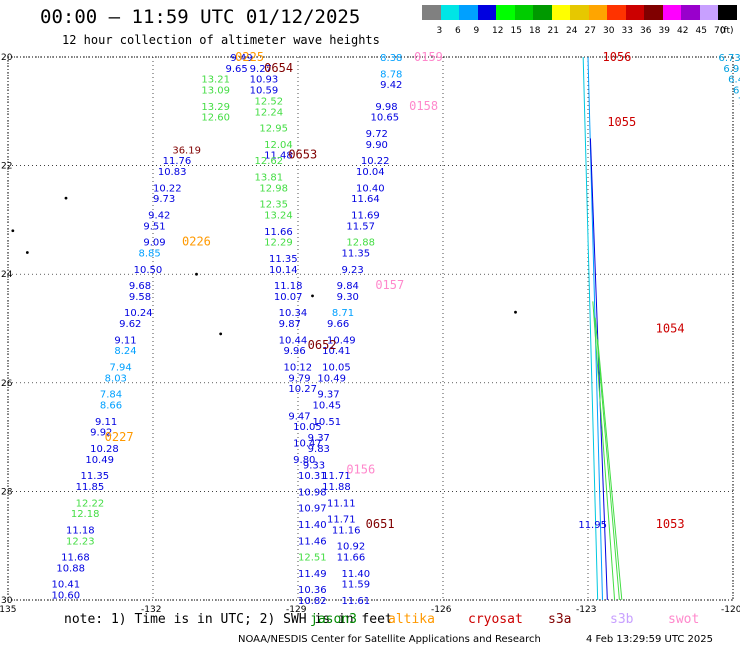 This screenshot has height=650, width=740. I want to click on wave-height-value: 12.62, so click(269, 161).